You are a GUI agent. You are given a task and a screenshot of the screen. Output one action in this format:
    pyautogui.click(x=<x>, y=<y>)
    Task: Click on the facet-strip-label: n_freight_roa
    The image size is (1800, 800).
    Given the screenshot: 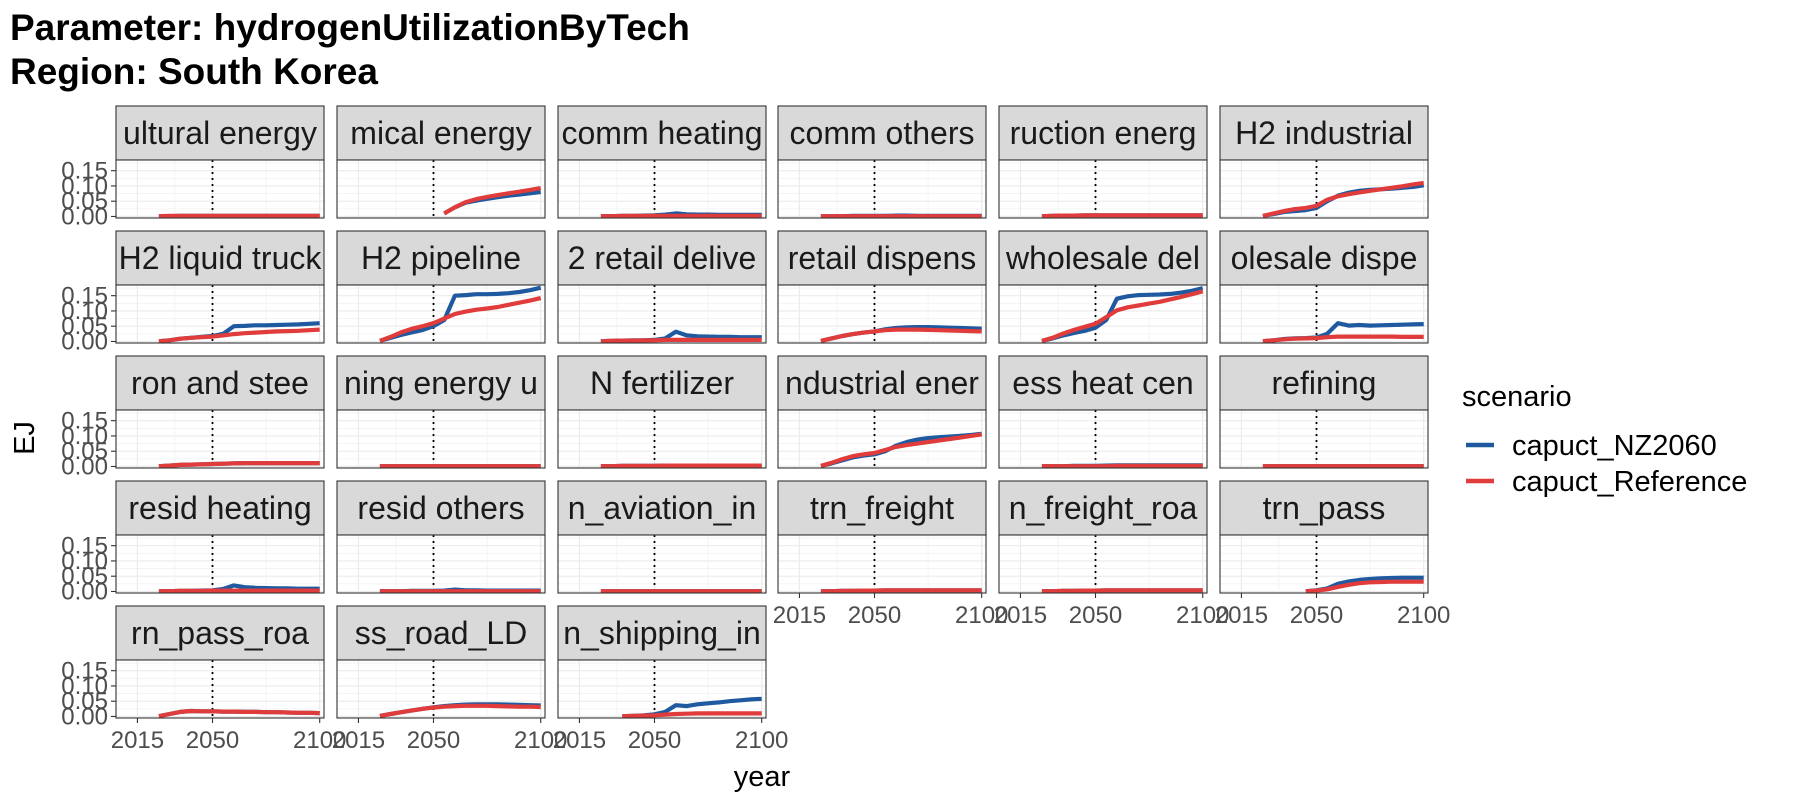 What is the action you would take?
    pyautogui.click(x=1103, y=508)
    